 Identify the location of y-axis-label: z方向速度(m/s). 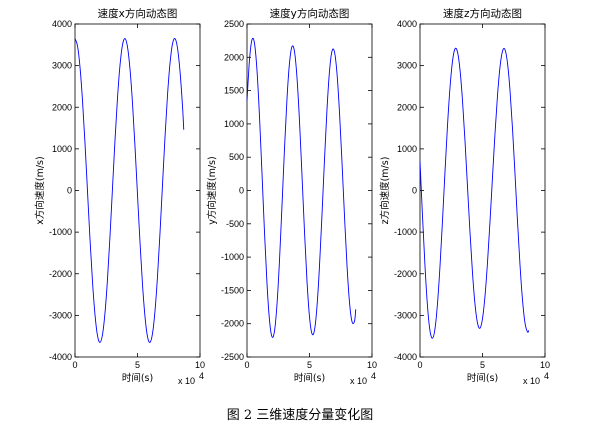
(385, 191).